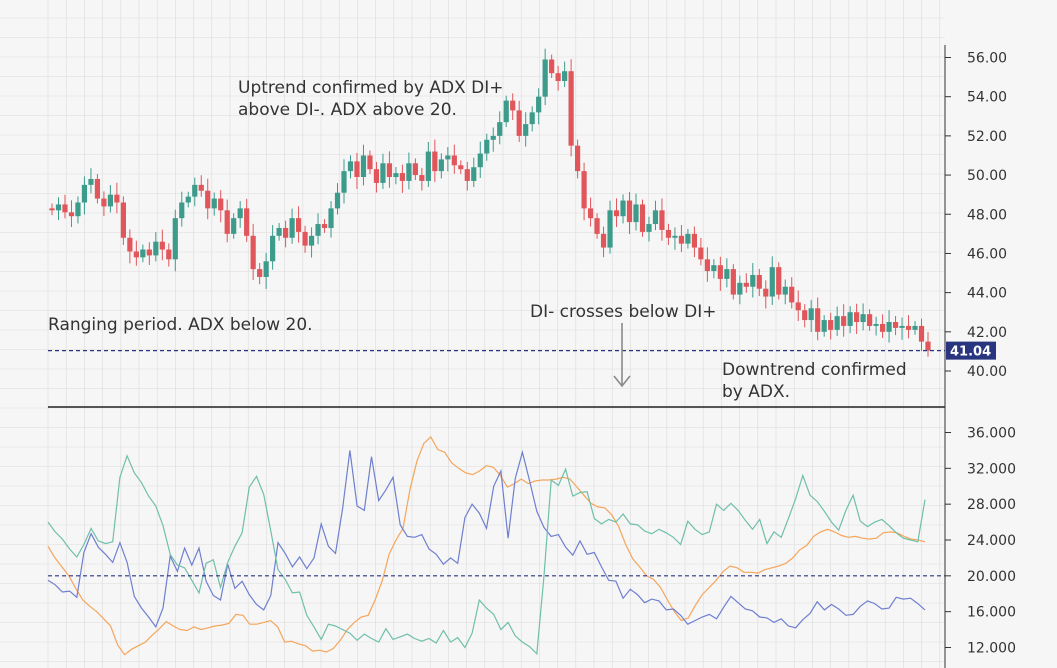 The width and height of the screenshot is (1057, 668). What do you see at coordinates (991, 541) in the screenshot?
I see `indicator-tick-label: 24.000` at bounding box center [991, 541].